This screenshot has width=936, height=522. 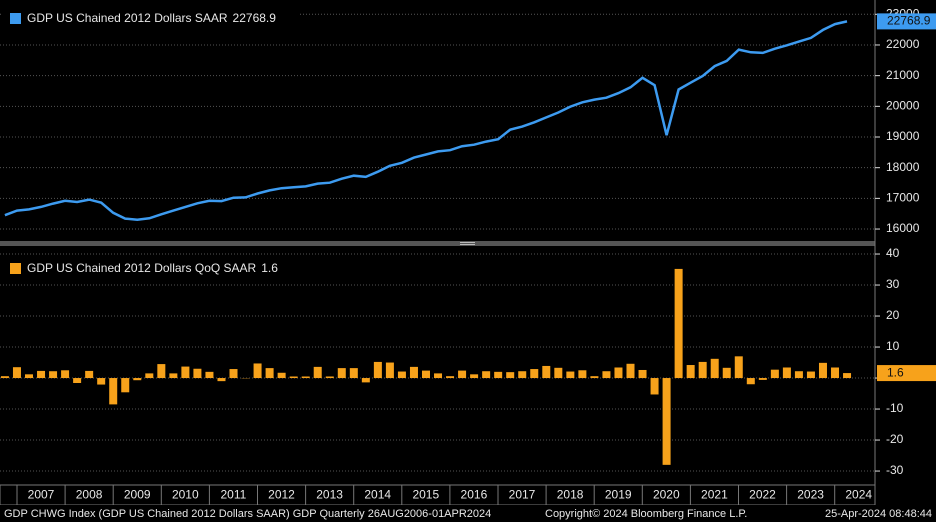 What do you see at coordinates (646, 514) in the screenshot?
I see `footer-copyright: Copyright© 2024 Bloomberg Finance L.P.` at bounding box center [646, 514].